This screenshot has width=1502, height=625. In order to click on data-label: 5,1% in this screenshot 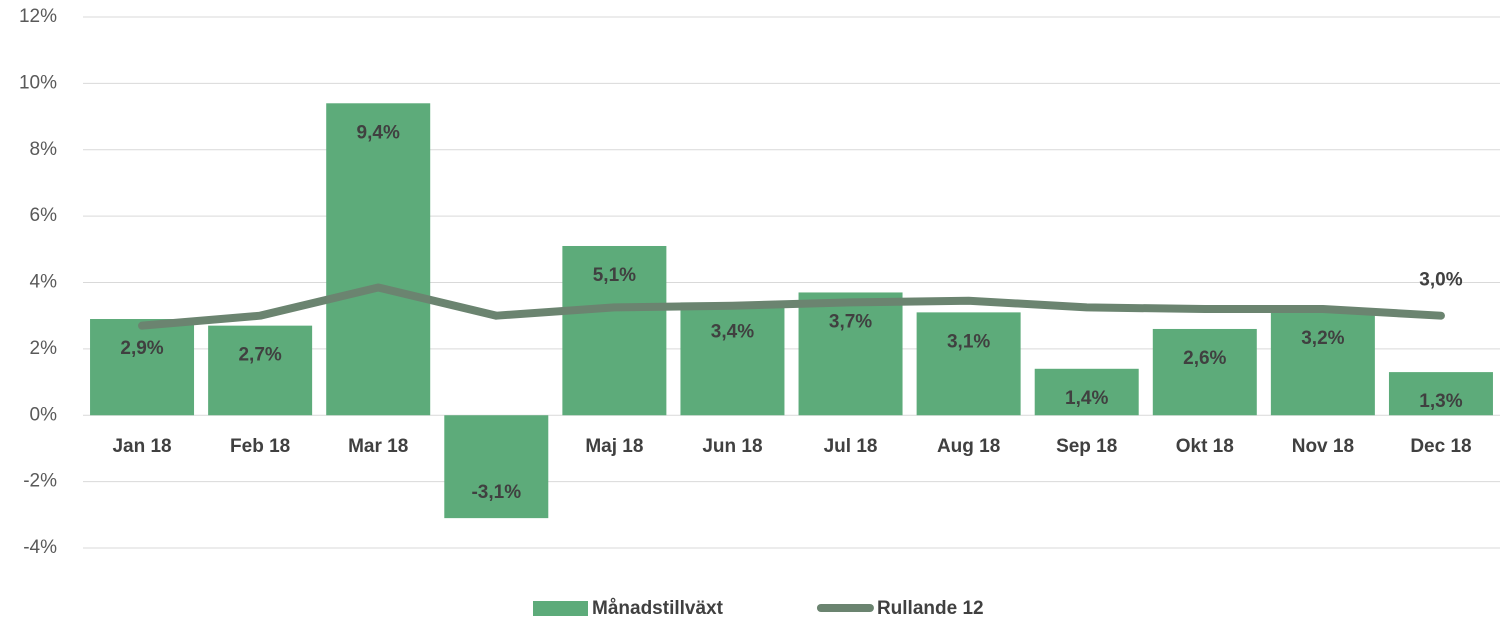, I will do `click(614, 275)`.